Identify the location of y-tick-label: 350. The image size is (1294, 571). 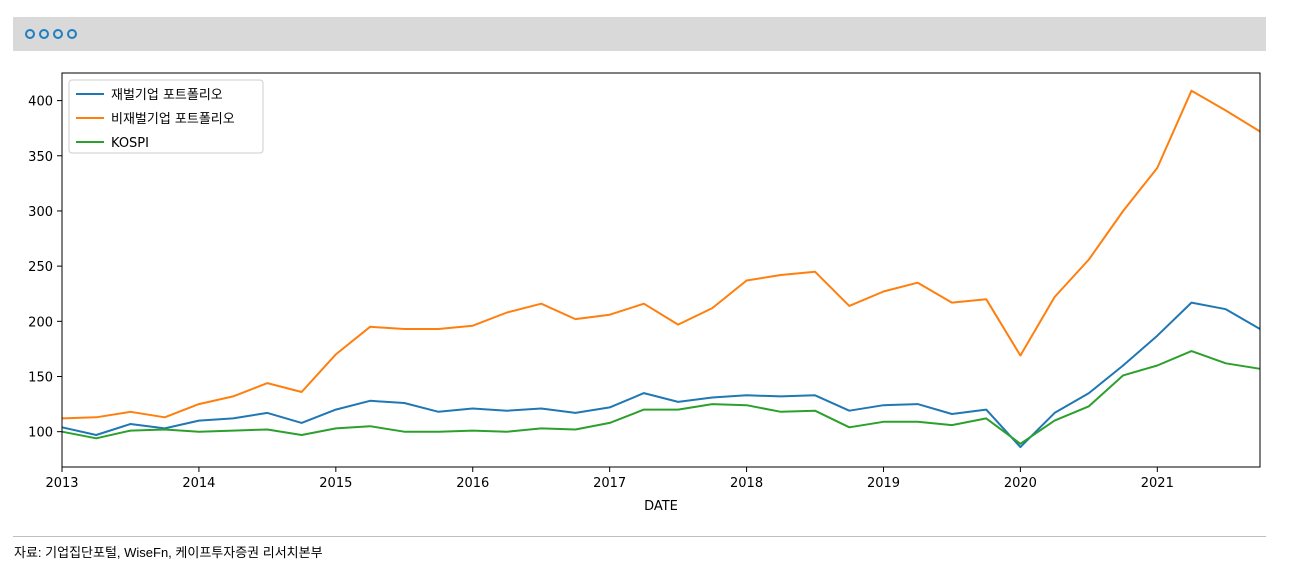
(40, 157).